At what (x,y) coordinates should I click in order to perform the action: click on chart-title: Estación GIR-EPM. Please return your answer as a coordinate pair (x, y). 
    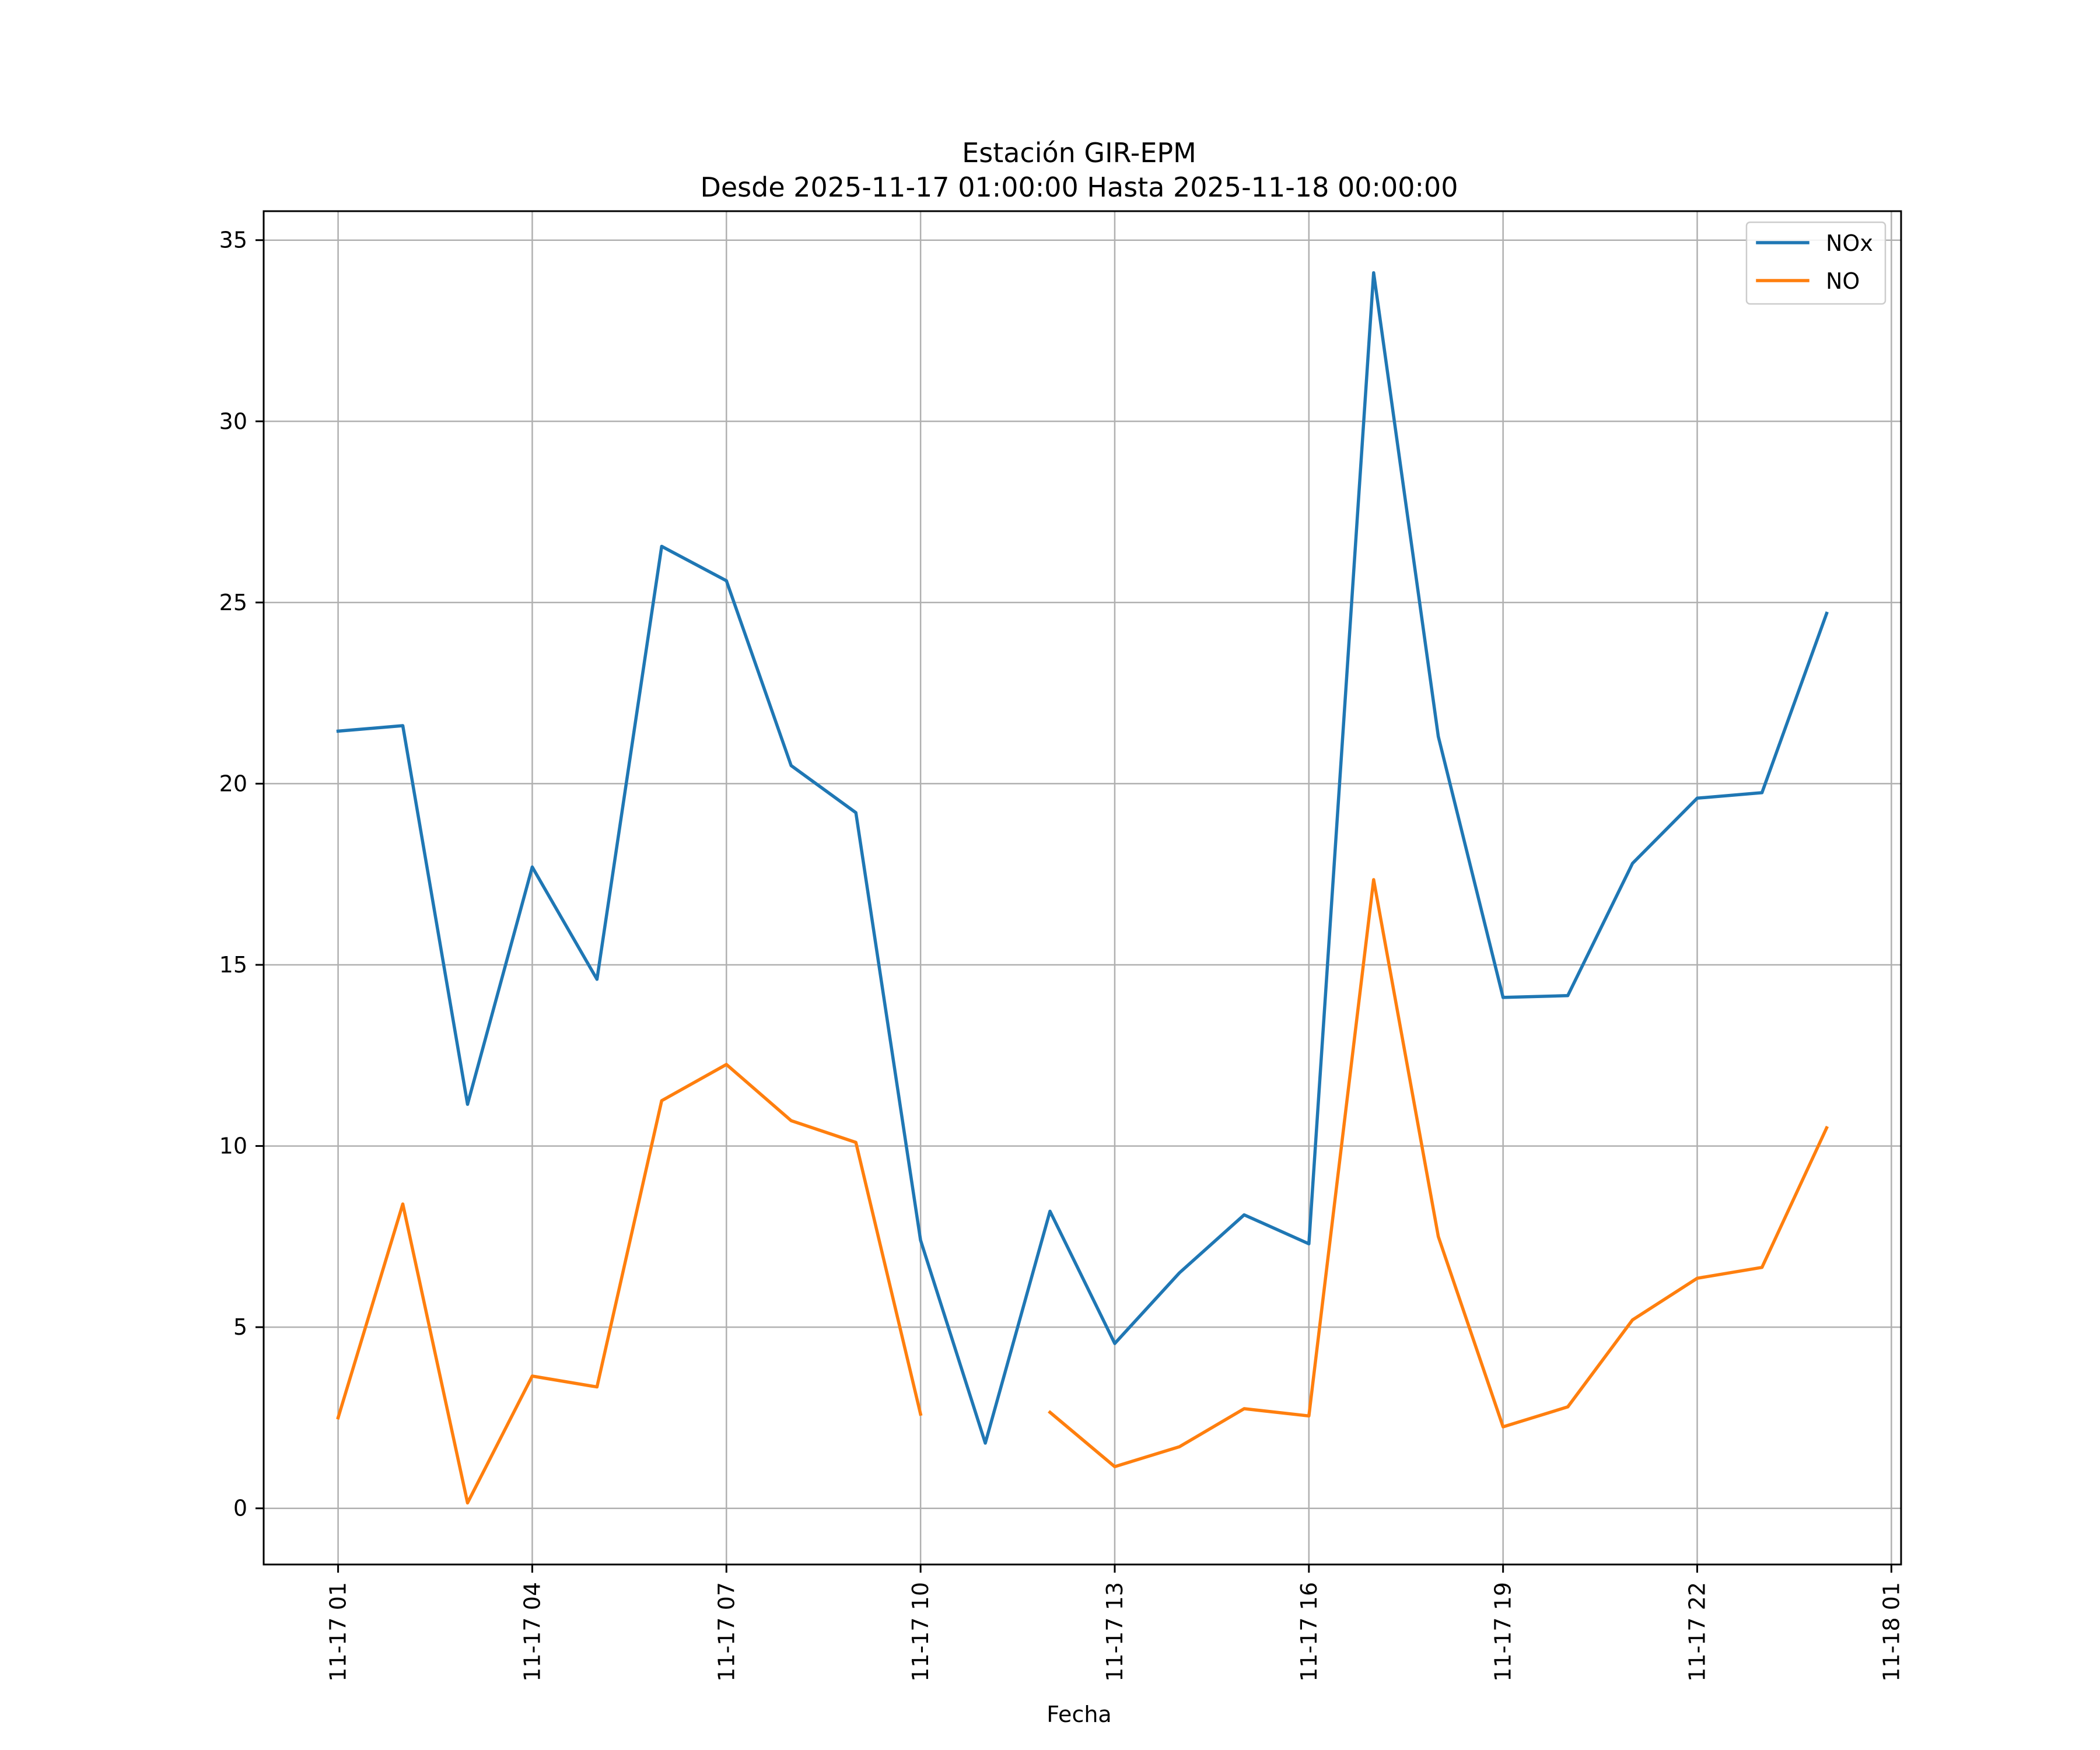
    Looking at the image, I should click on (1079, 153).